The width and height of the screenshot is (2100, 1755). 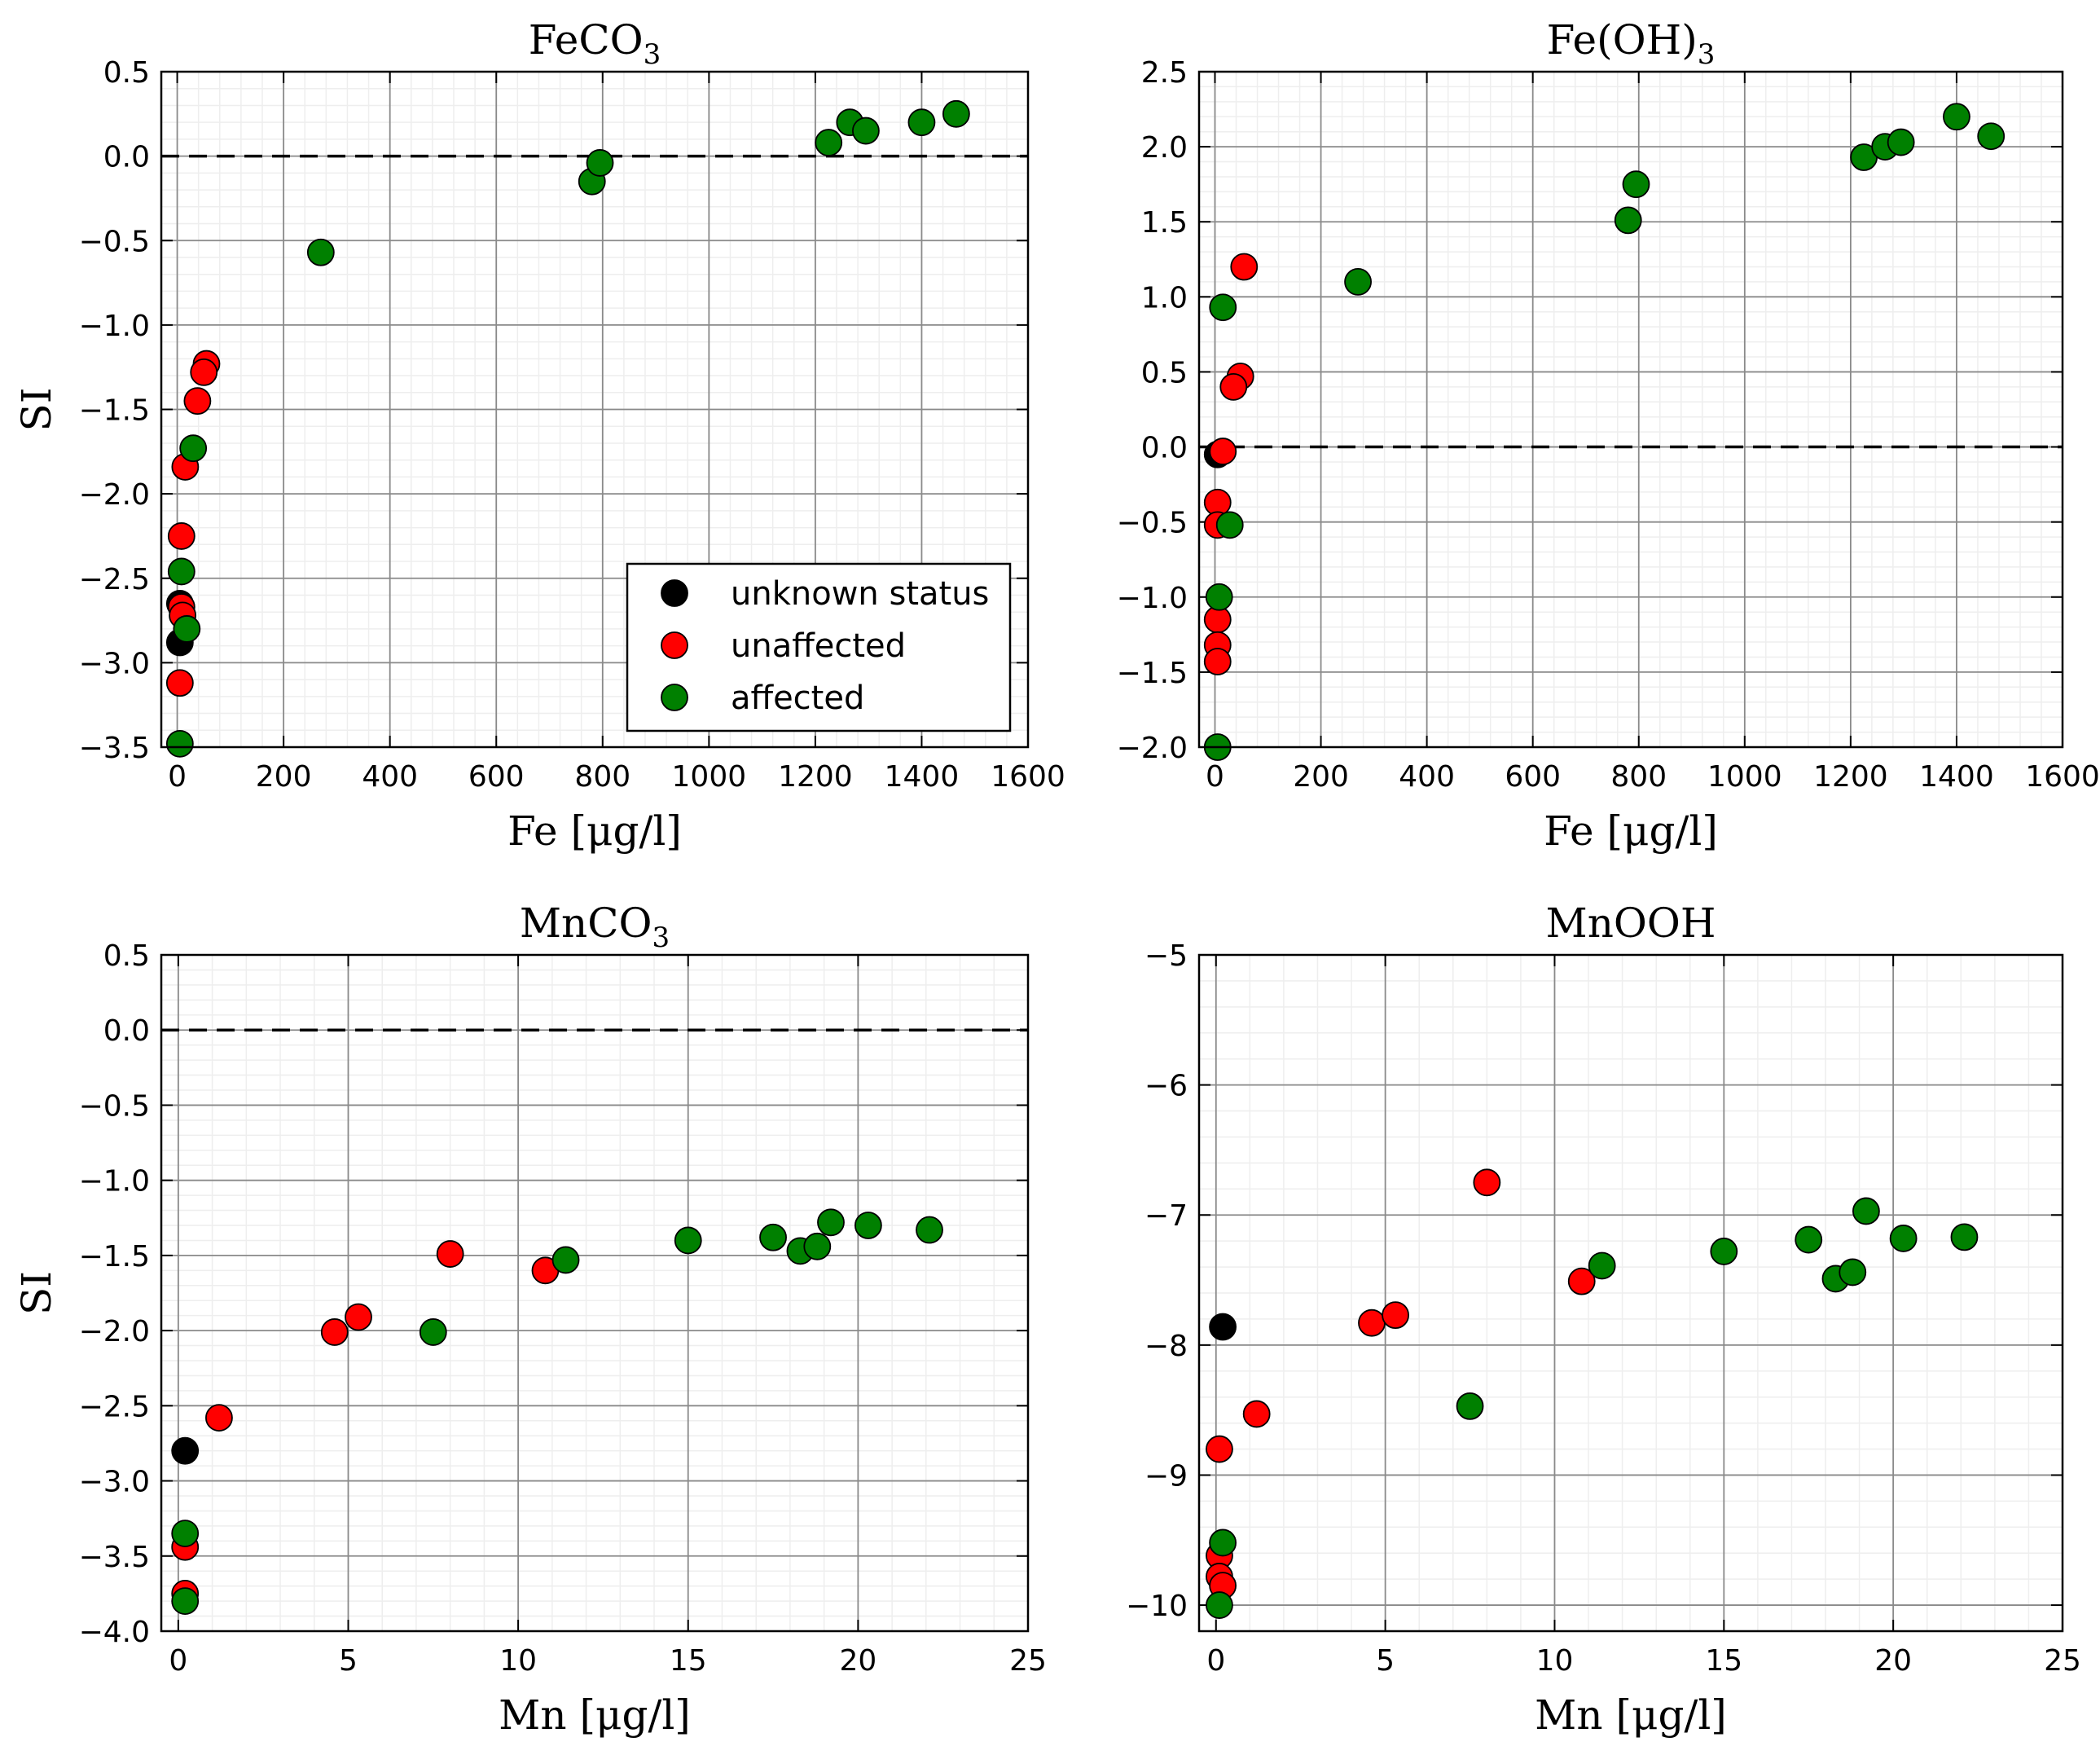 I want to click on y-tick-label: −5, so click(x=1166, y=956).